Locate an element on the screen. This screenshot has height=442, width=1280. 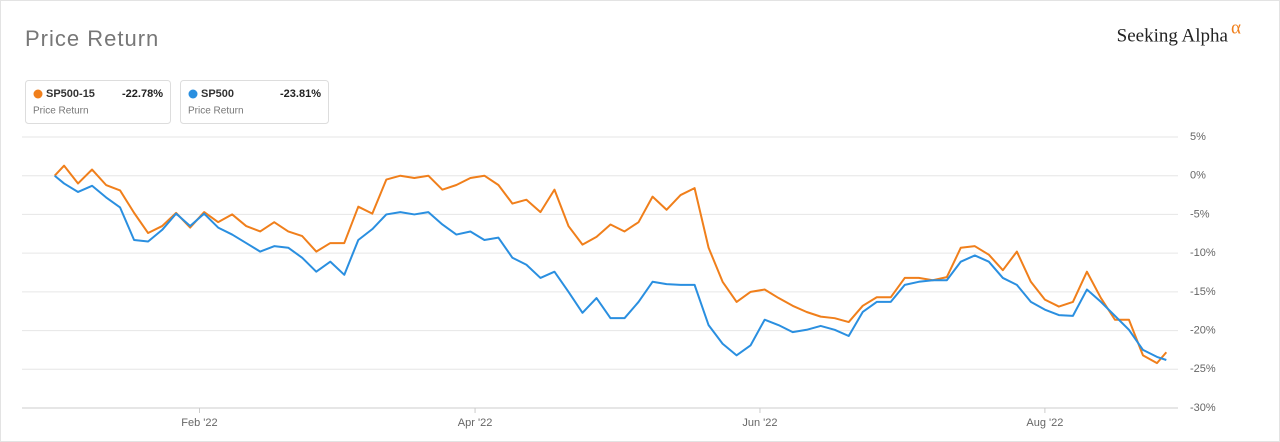
legend-return: -23.81% is located at coordinates (300, 94).